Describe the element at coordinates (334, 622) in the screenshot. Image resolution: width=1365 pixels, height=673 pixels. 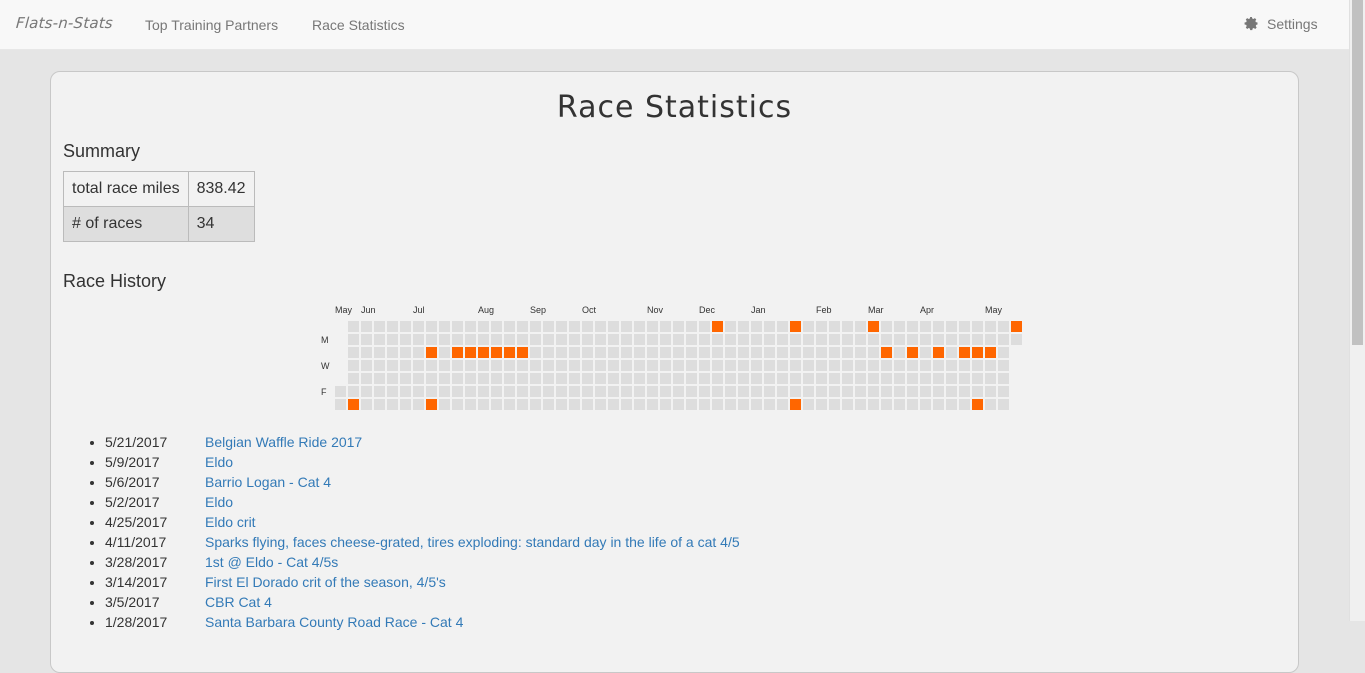
I see `race-link: Santa Barbara County Road Race - Cat 4` at that location.